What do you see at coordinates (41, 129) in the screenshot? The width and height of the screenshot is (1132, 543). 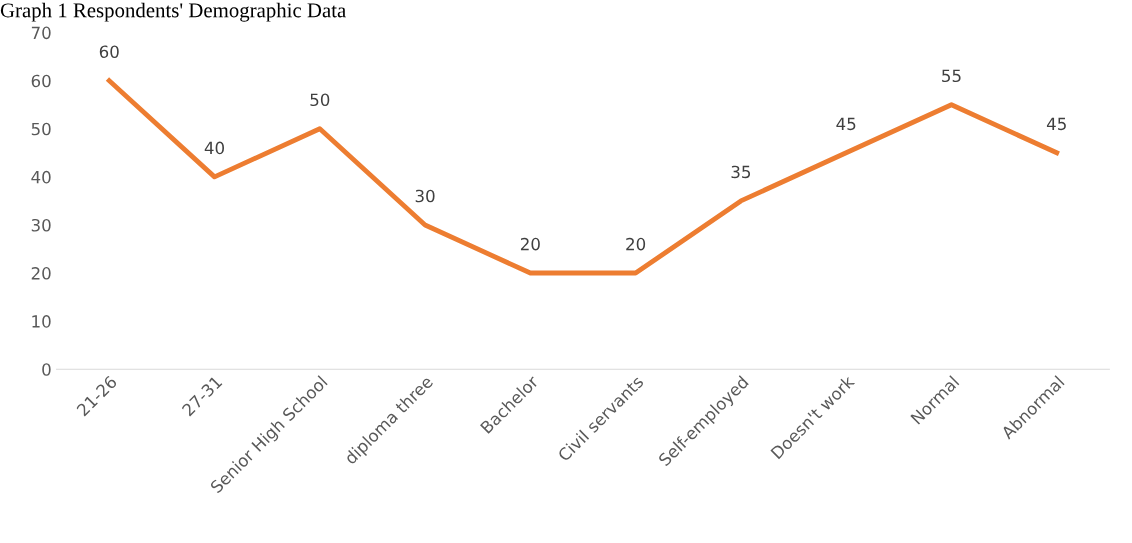 I see `y-tick-label: 50` at bounding box center [41, 129].